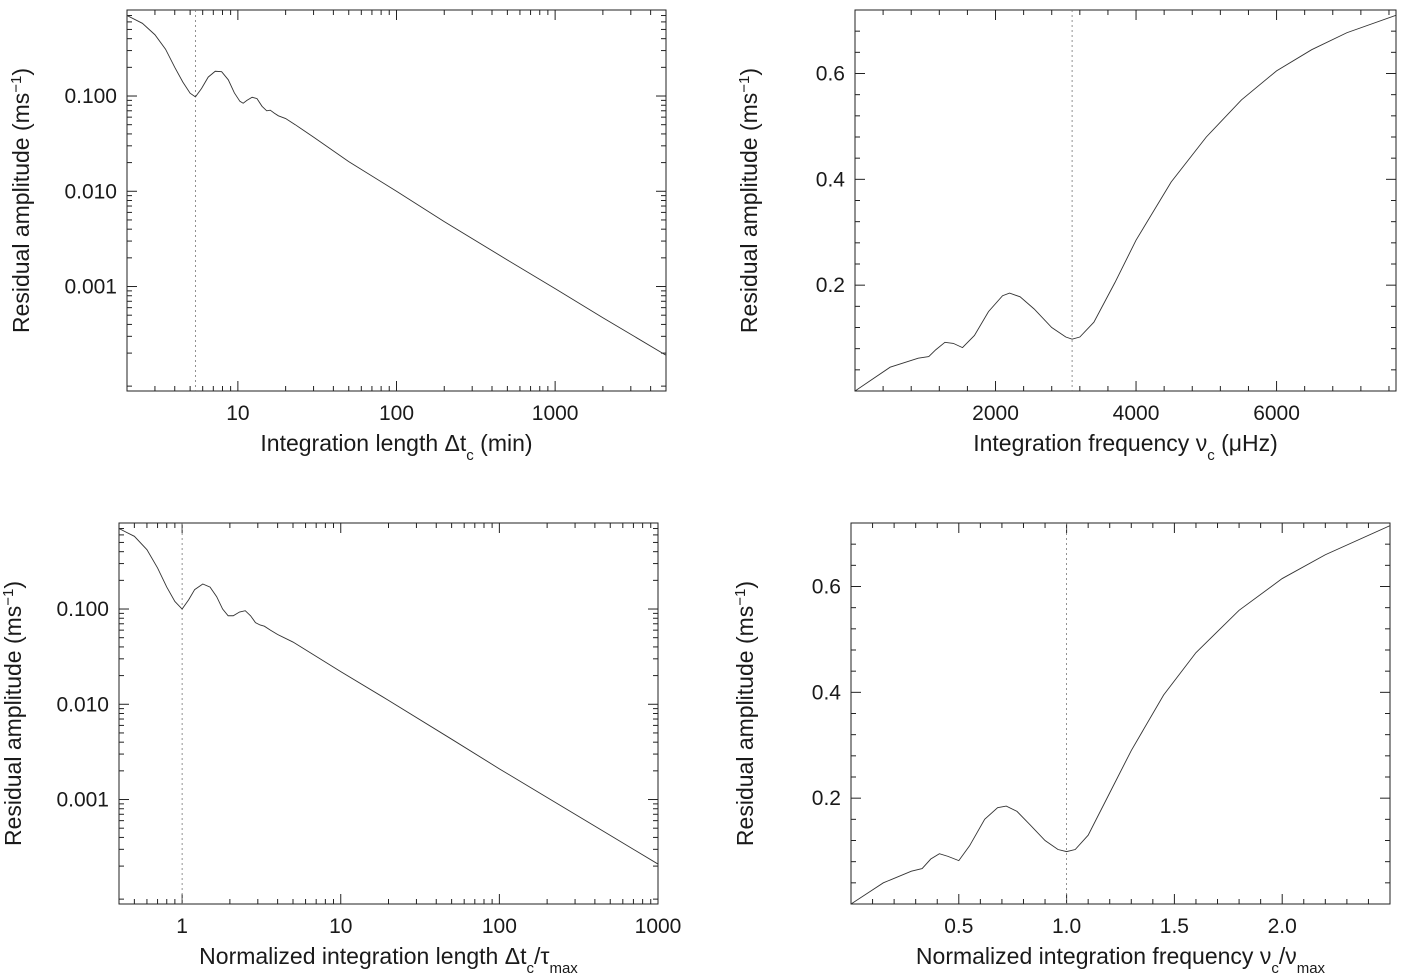 The width and height of the screenshot is (1406, 973). Describe the element at coordinates (1121, 958) in the screenshot. I see `x-axis-label: Normalized integration frequency νc/νmax` at that location.